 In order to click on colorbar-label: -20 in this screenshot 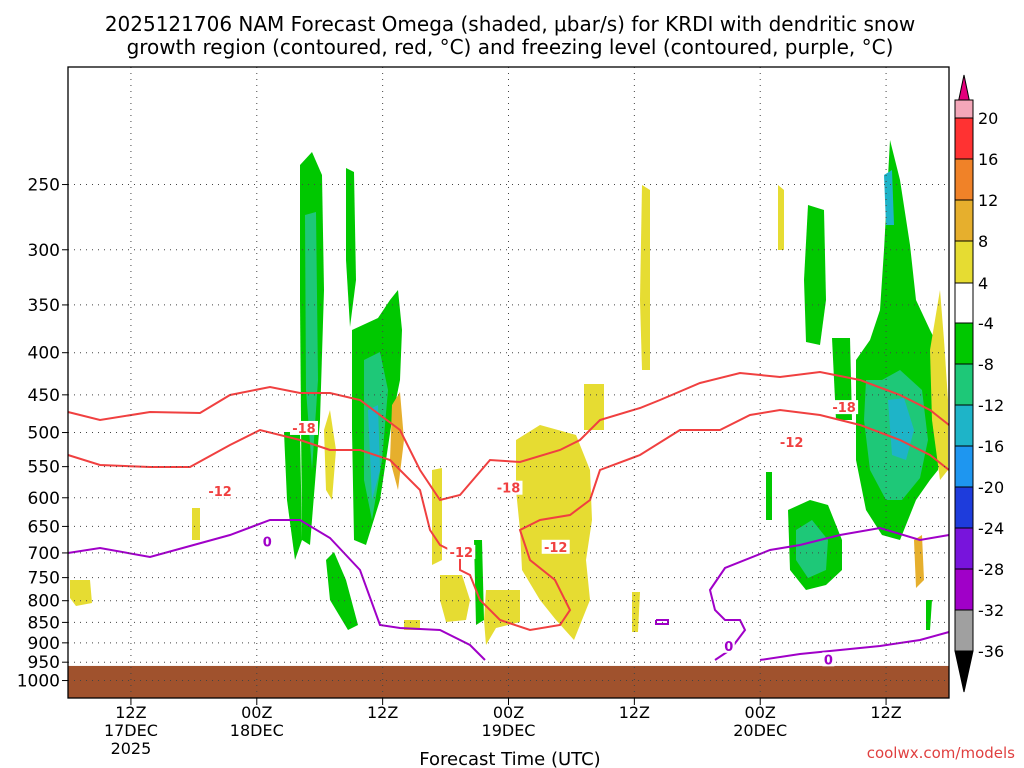, I will do `click(991, 487)`.